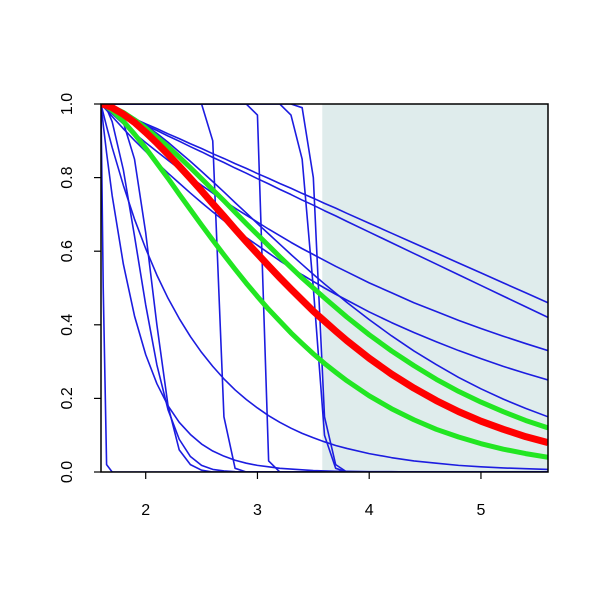  Describe the element at coordinates (257, 510) in the screenshot. I see `x-tick-label: 3` at that location.